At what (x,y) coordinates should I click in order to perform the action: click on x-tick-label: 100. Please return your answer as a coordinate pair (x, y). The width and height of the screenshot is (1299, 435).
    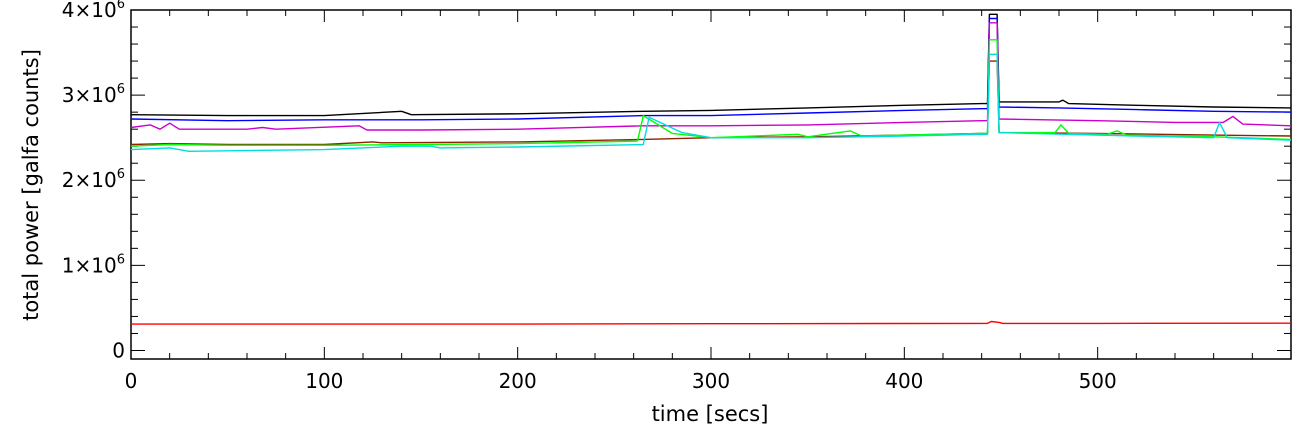
    Looking at the image, I should click on (324, 381).